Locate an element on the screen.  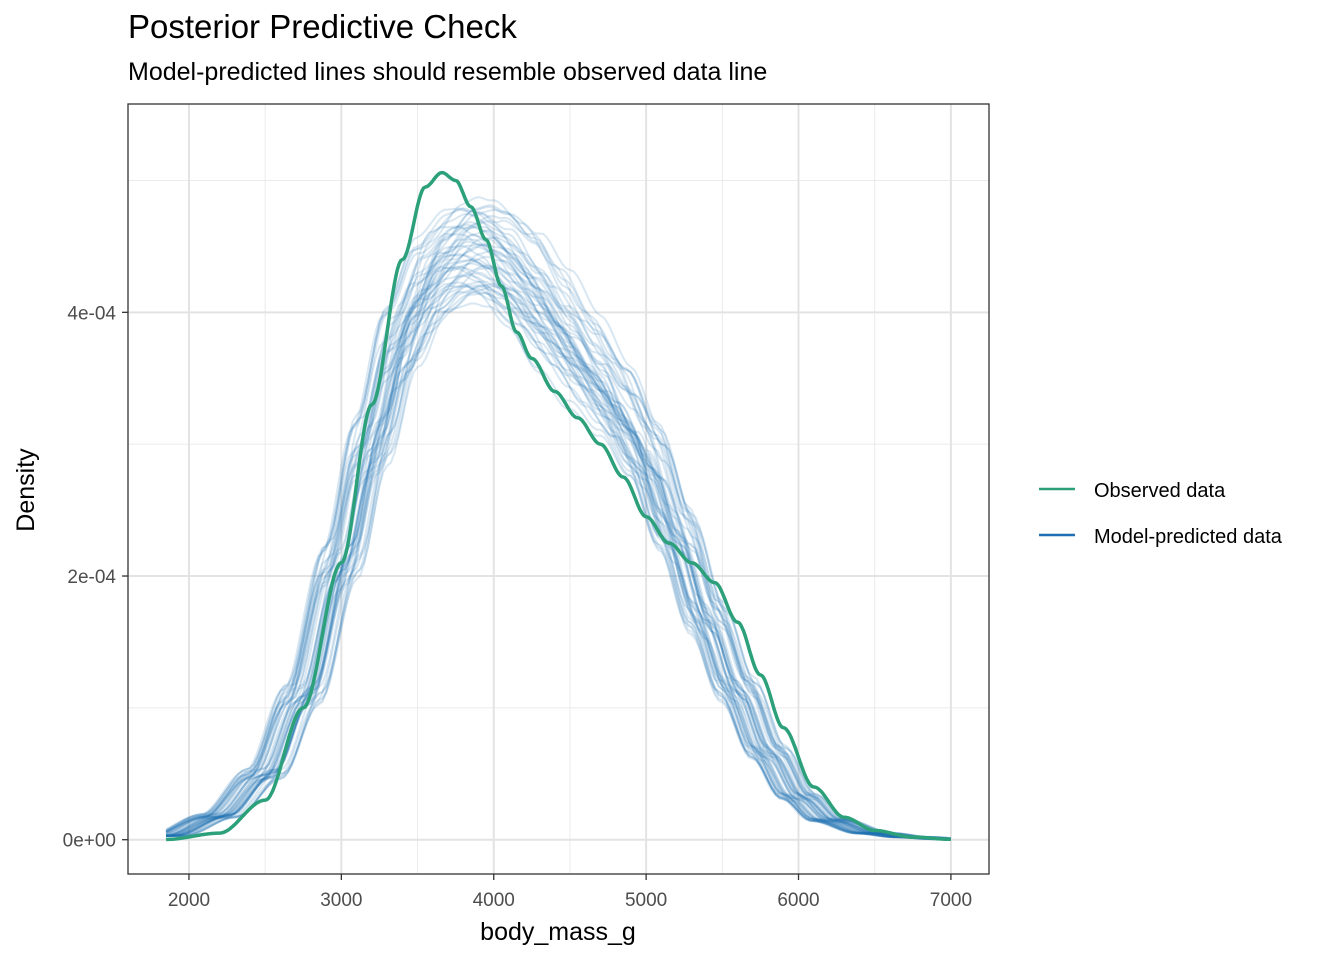
legend-label-predicted: Model-predicted data is located at coordinates (1188, 537).